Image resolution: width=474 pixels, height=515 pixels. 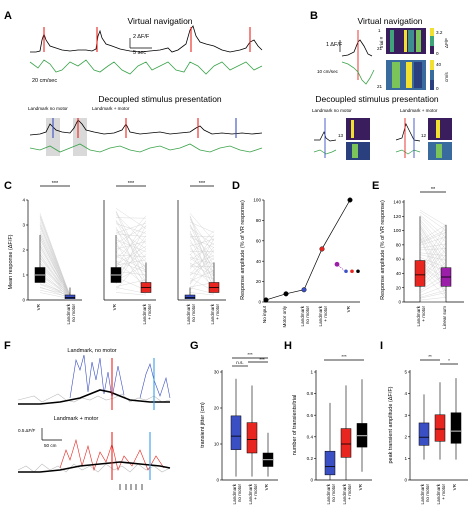 I want to click on panel-g-sig-2: ***, so click(x=262, y=359).